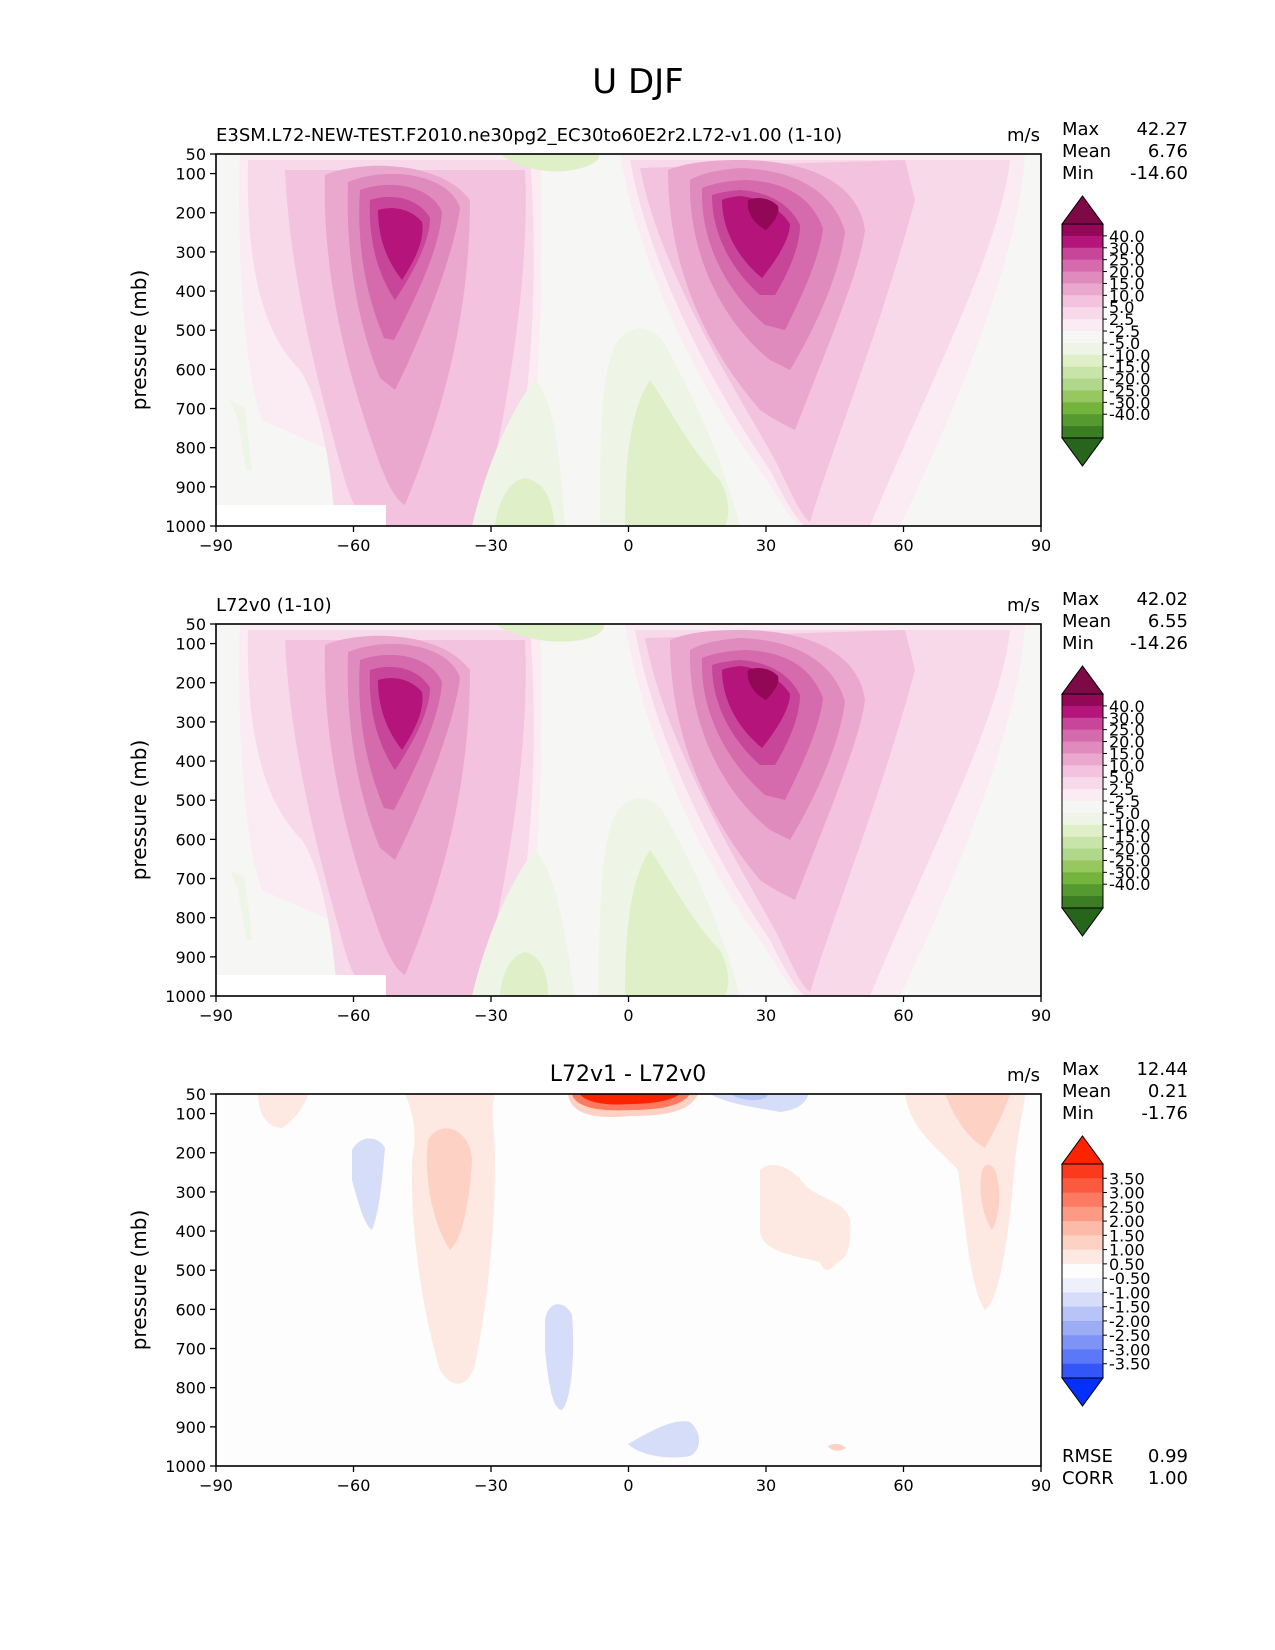  What do you see at coordinates (354, 1485) in the screenshot?
I see `x-tick-label: −60` at bounding box center [354, 1485].